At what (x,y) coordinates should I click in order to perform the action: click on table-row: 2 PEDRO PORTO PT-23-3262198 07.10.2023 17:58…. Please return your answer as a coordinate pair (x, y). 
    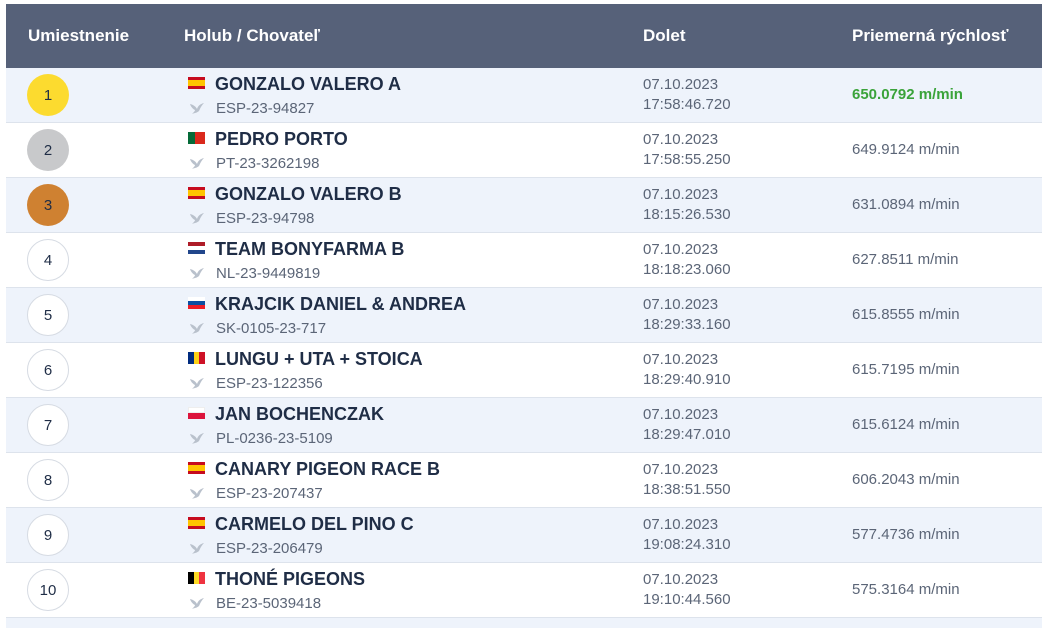
    Looking at the image, I should click on (524, 150).